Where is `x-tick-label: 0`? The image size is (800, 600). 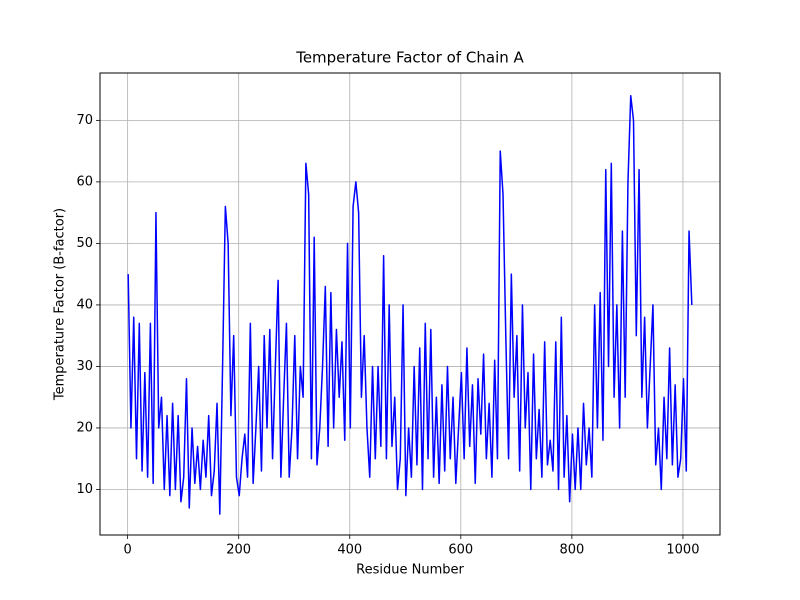 x-tick-label: 0 is located at coordinates (127, 550).